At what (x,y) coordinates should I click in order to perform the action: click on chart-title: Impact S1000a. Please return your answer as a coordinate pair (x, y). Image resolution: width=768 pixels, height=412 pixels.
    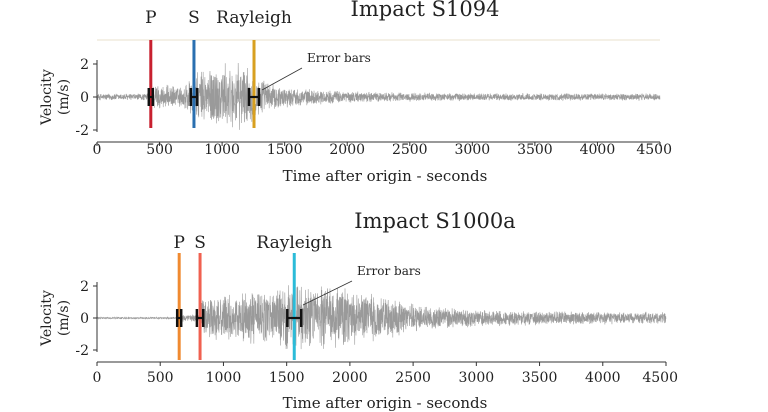
    Looking at the image, I should click on (434, 221).